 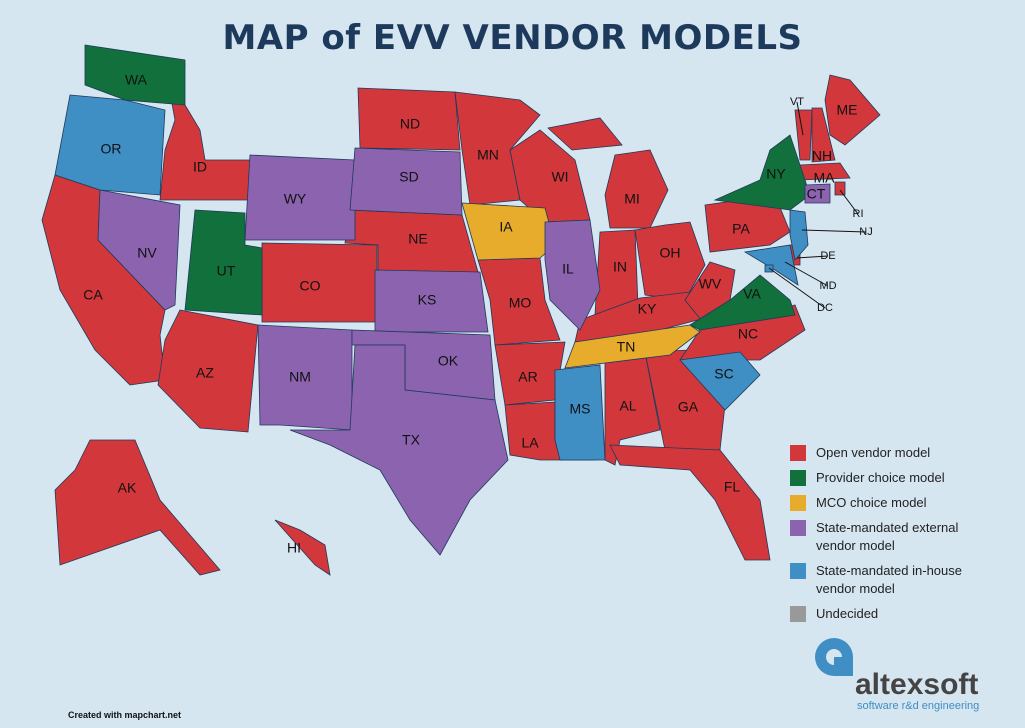 I want to click on state-label: SD, so click(x=408, y=177).